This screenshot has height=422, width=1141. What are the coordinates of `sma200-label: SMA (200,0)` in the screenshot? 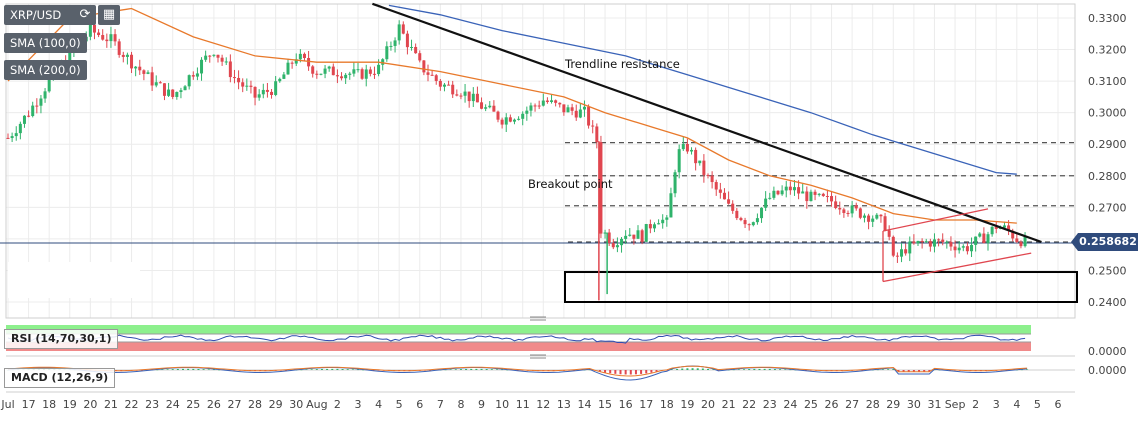 It's located at (45, 70).